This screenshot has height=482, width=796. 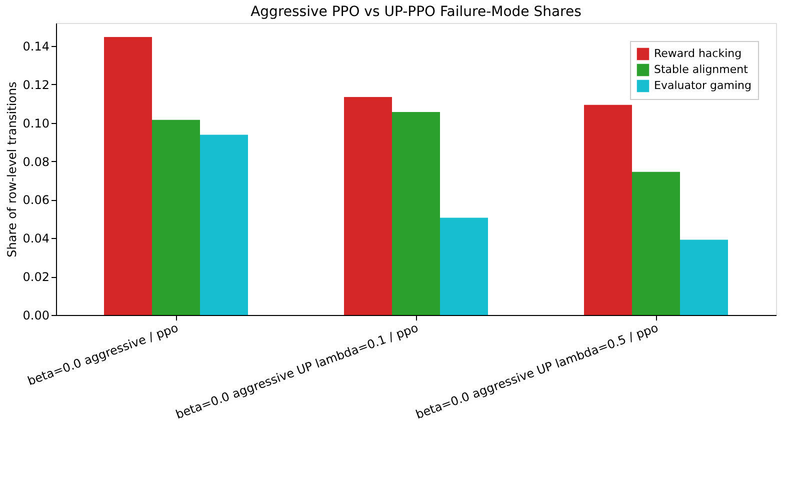 What do you see at coordinates (698, 53) in the screenshot?
I see `legend-label: Reward hacking` at bounding box center [698, 53].